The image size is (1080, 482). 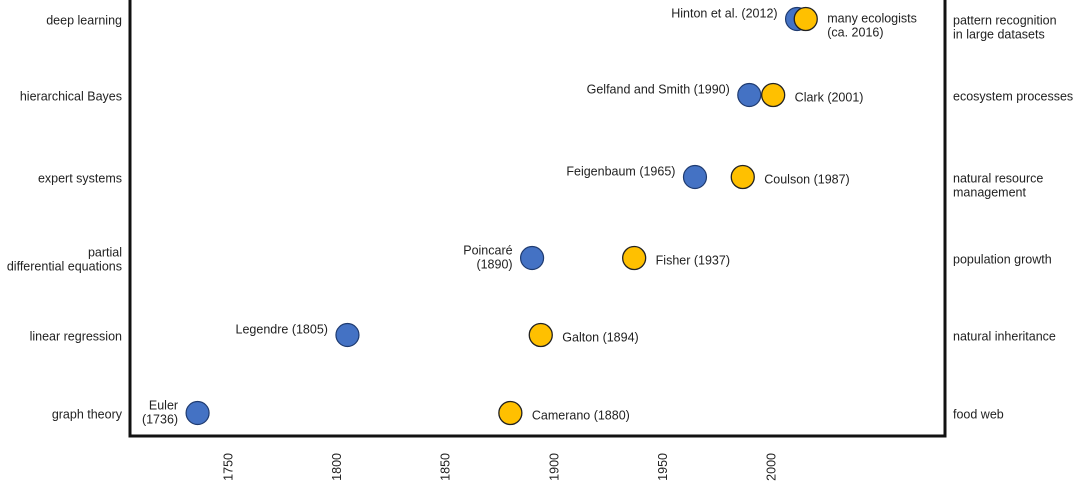 I want to click on application-label-line: natural inheritance, so click(x=1004, y=337).